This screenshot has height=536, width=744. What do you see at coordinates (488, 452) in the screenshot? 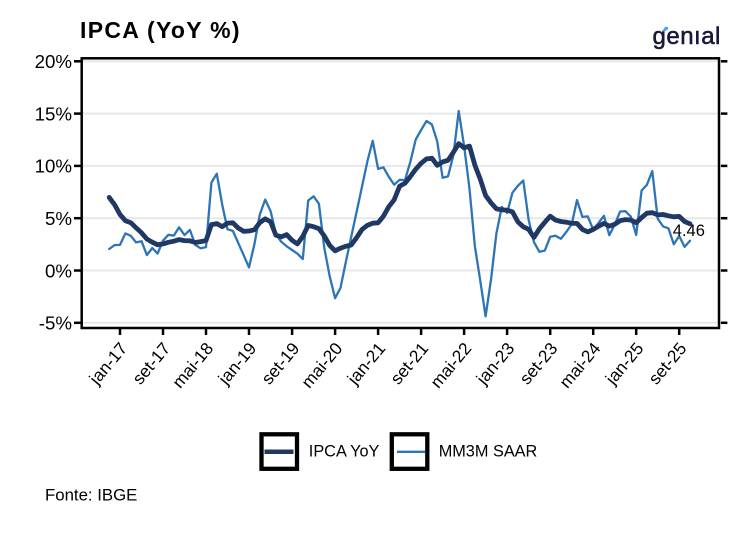
I see `svg-text: MM3M SAAR` at bounding box center [488, 452].